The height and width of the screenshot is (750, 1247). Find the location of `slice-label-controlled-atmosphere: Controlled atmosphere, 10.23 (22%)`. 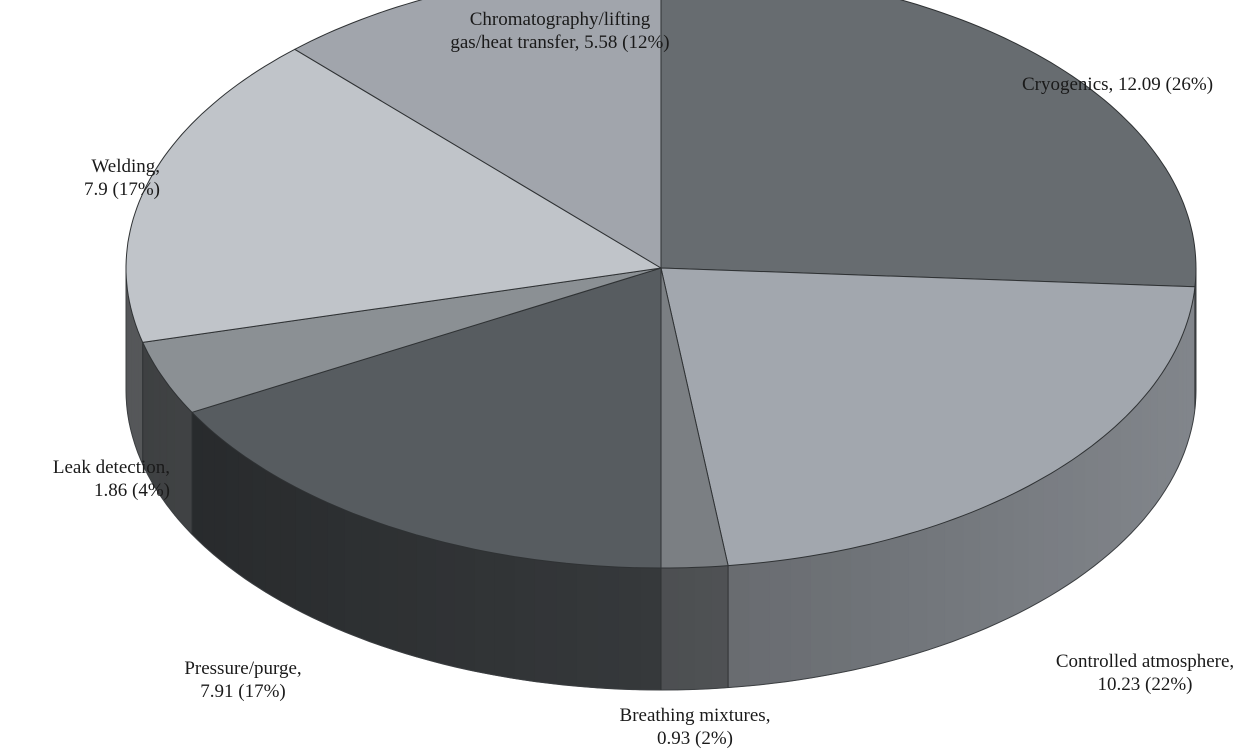

slice-label-controlled-atmosphere: Controlled atmosphere, 10.23 (22%) is located at coordinates (1145, 673).